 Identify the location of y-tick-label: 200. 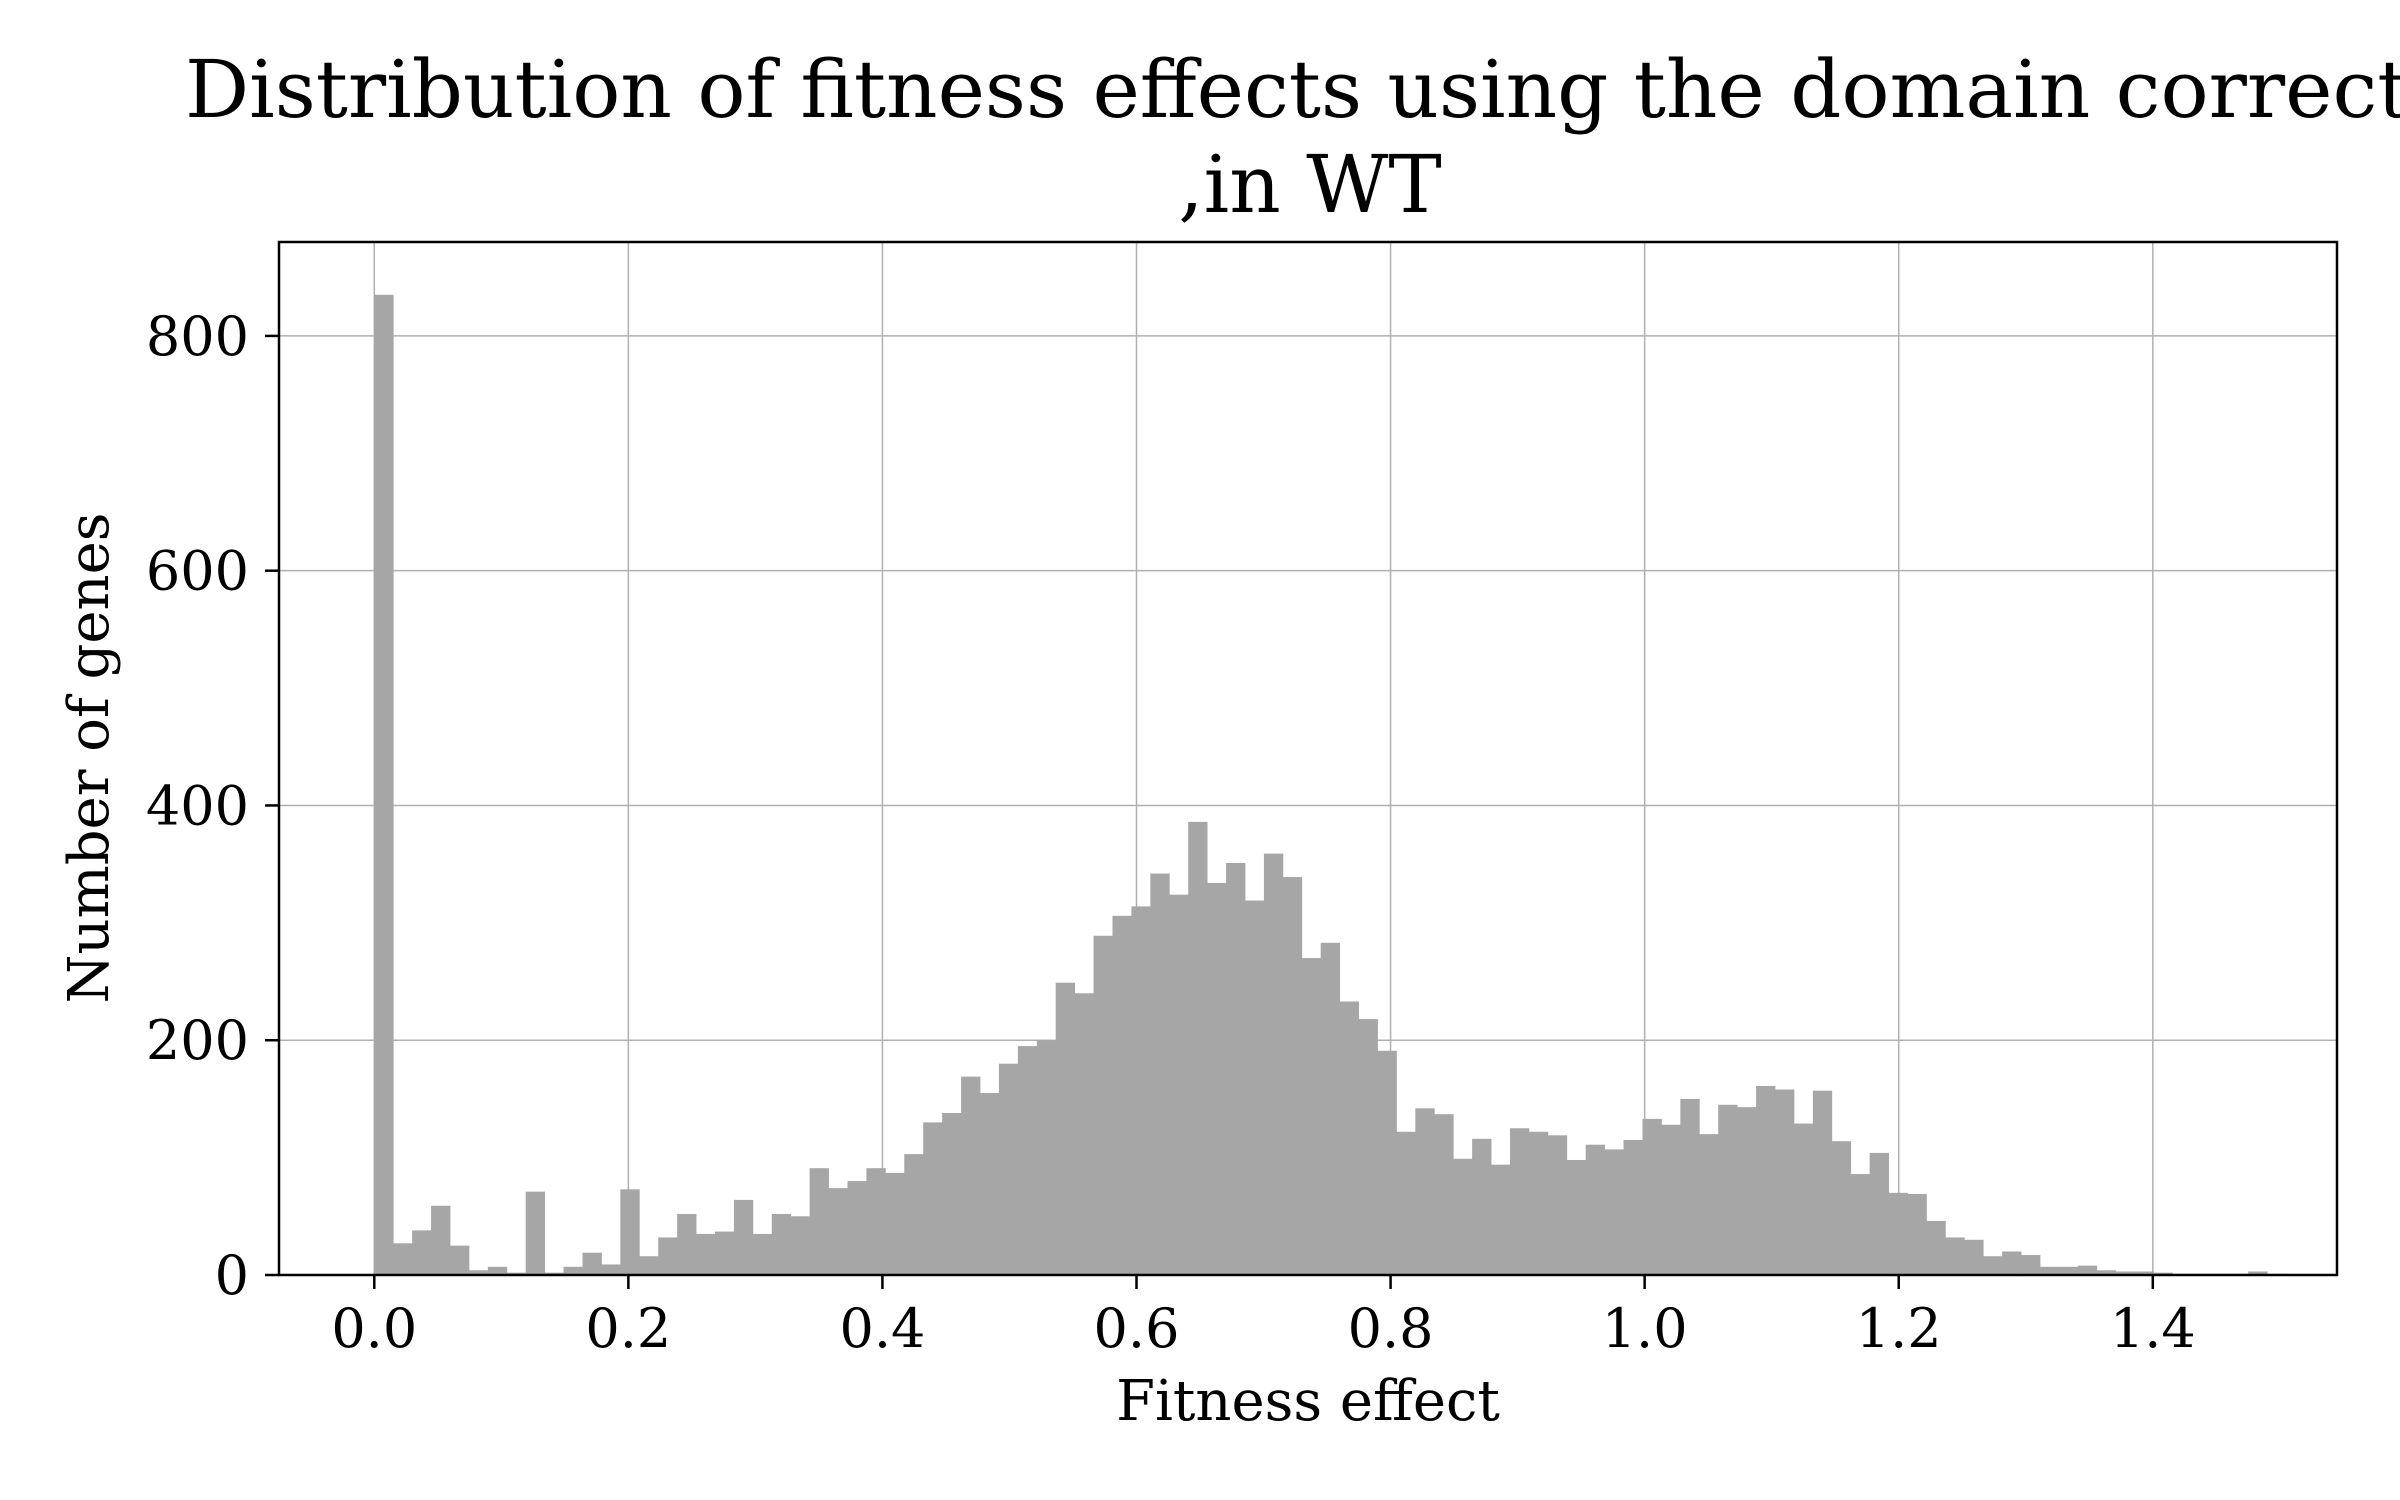
(197, 1040).